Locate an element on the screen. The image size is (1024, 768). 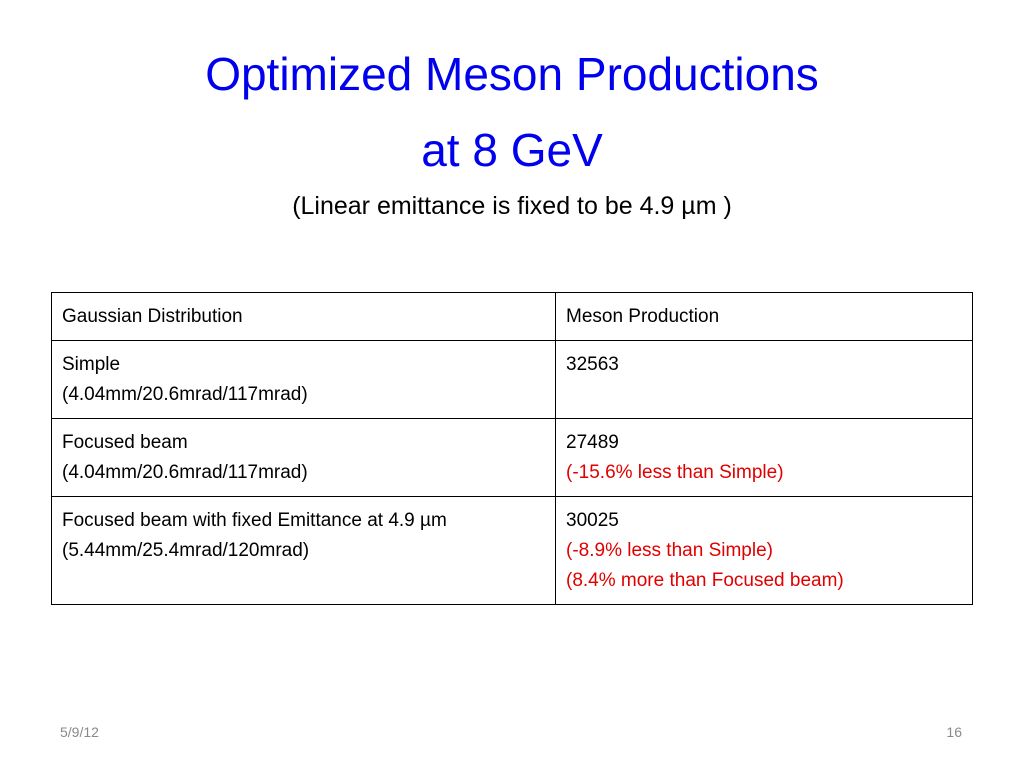
table-cell: Focused beam (4.04mm/20.6mrad/117mrad) is located at coordinates (303, 457).